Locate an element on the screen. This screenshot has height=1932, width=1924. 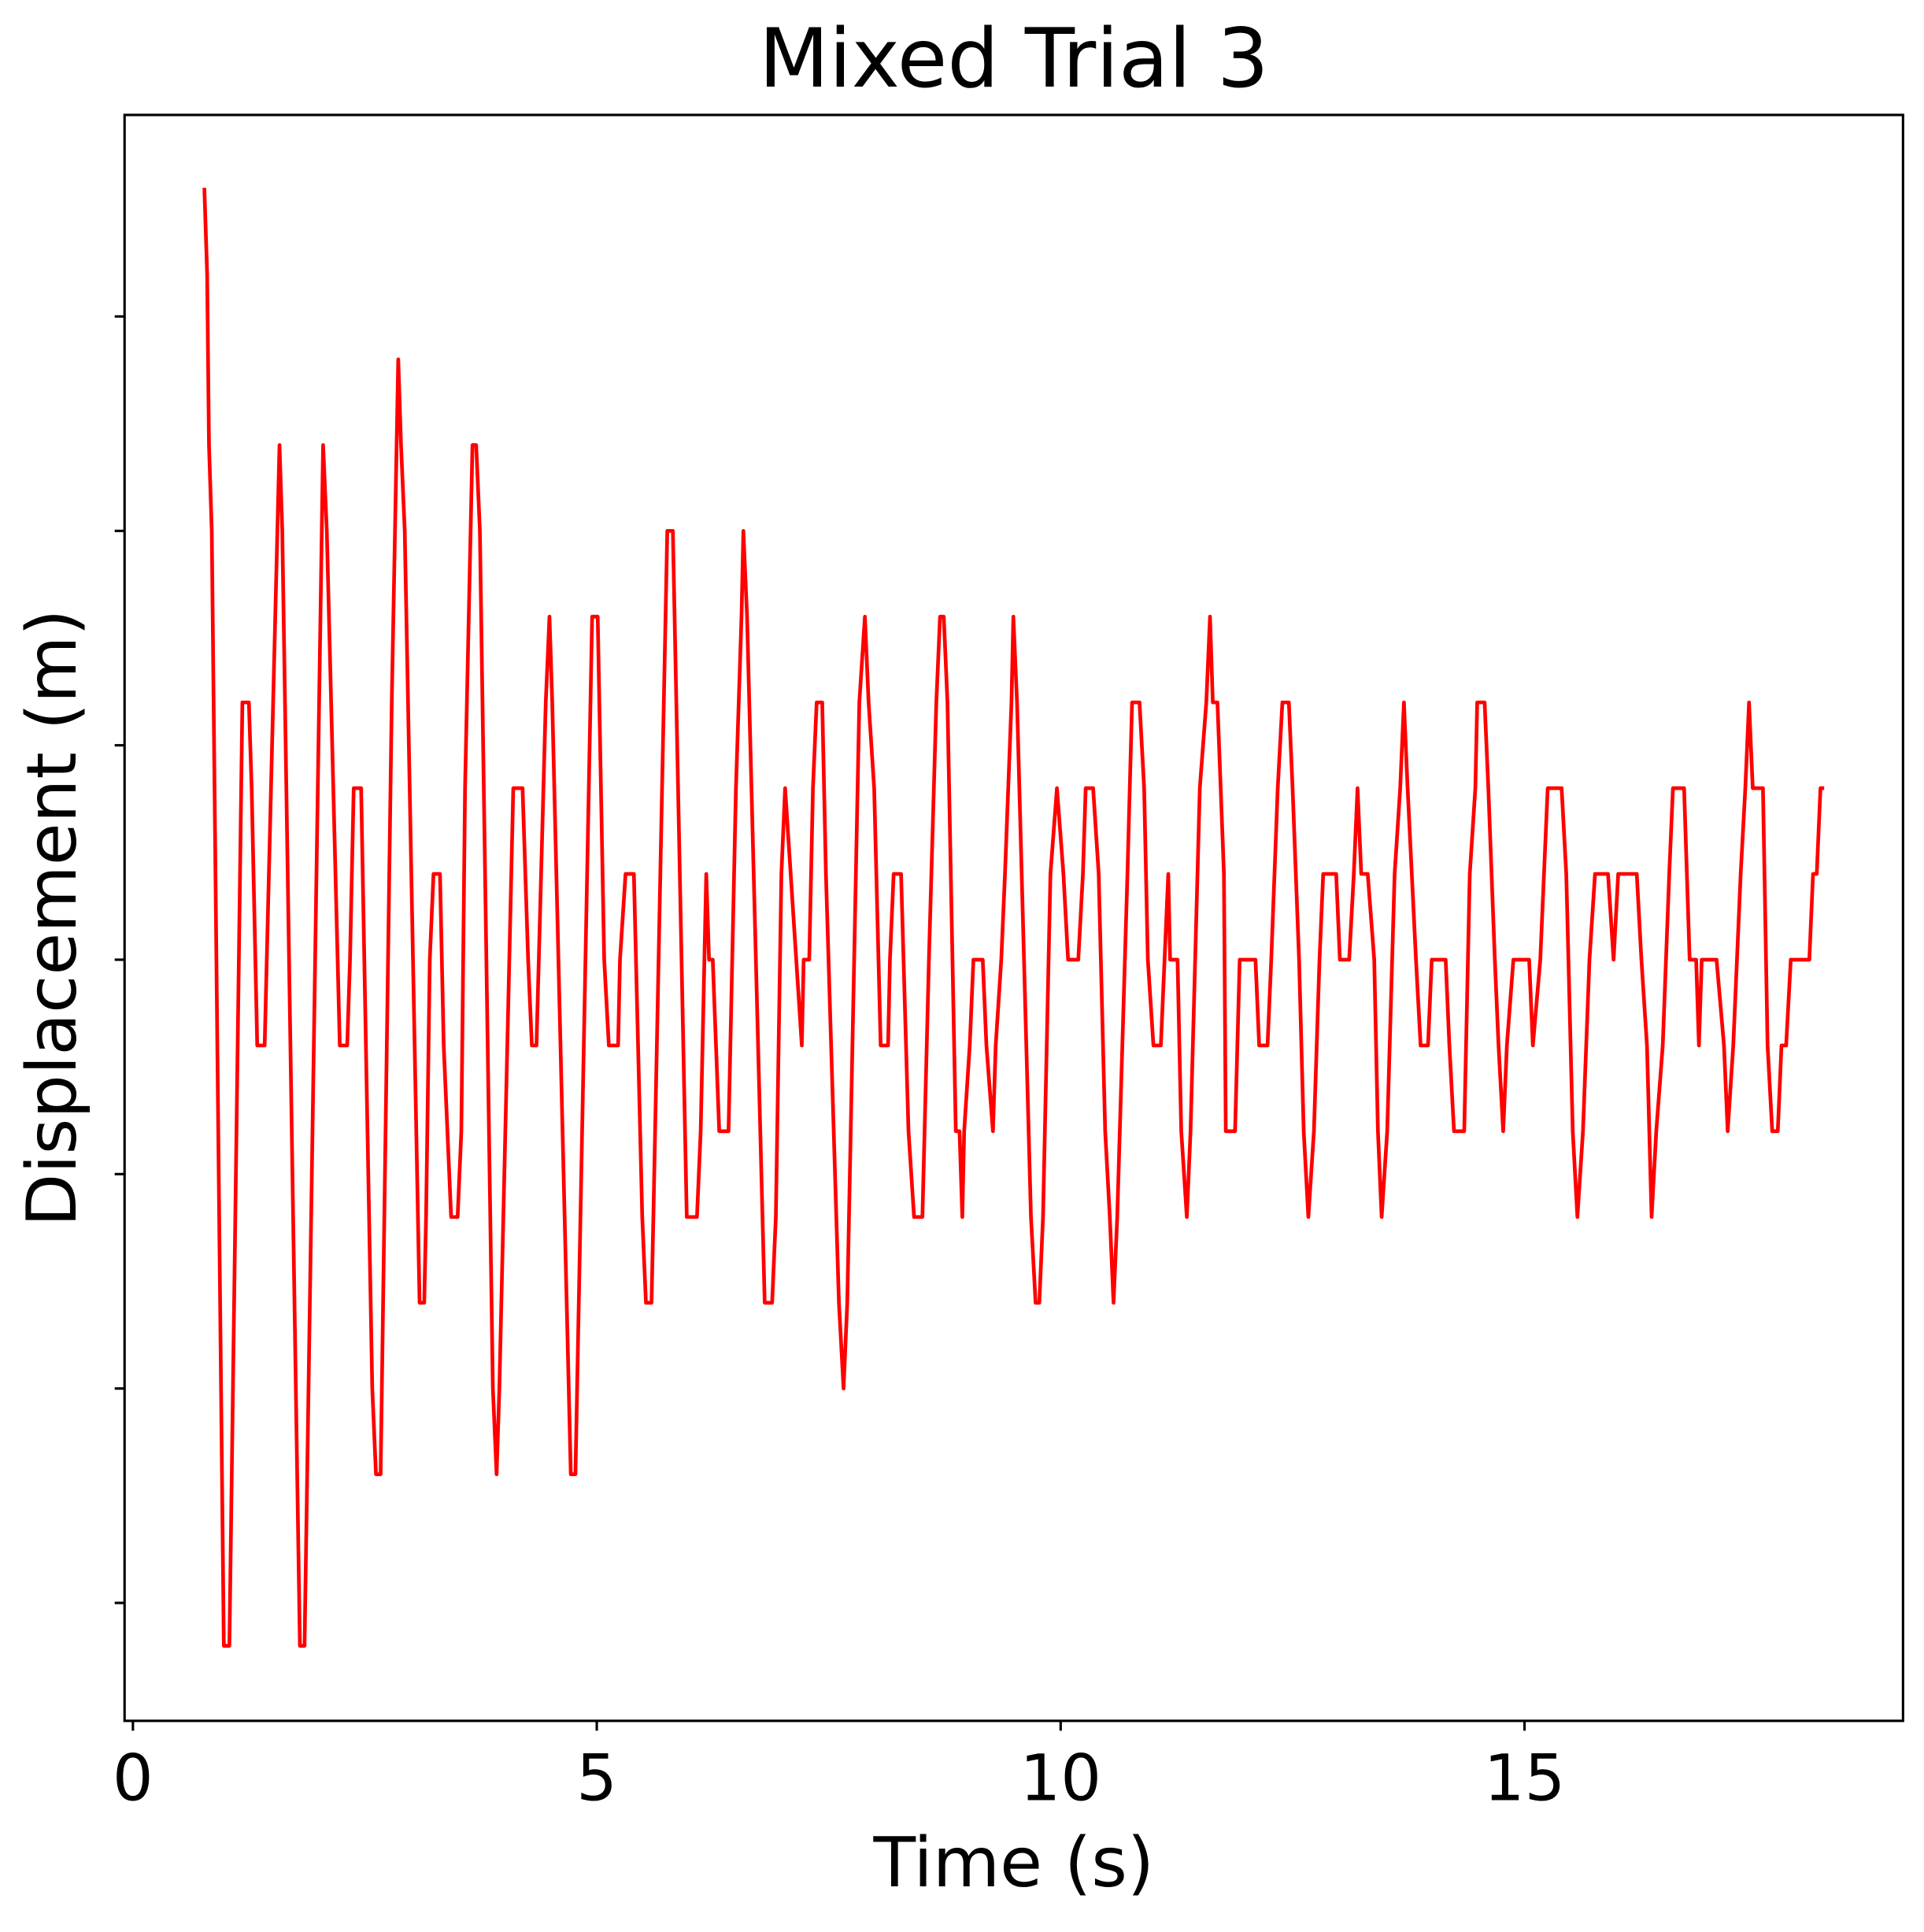
x-tick-label: 10 is located at coordinates (1060, 1778).